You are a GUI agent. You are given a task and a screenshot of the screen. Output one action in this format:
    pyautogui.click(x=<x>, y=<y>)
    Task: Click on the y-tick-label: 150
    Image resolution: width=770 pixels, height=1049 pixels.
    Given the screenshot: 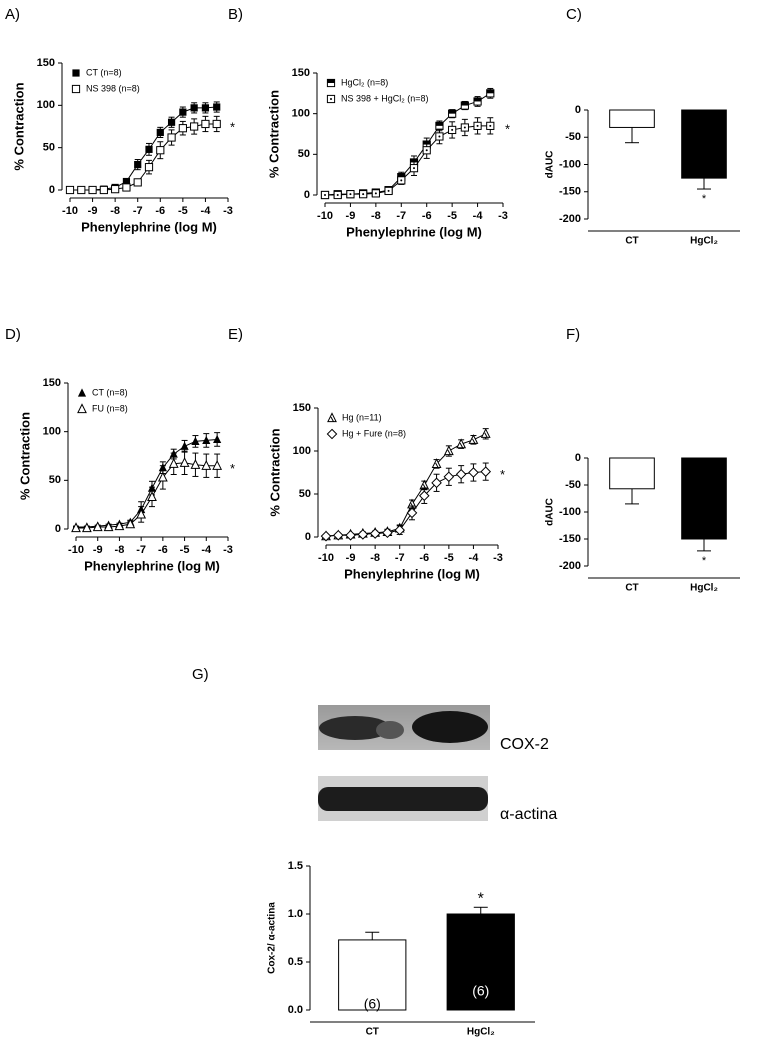 What is the action you would take?
    pyautogui.click(x=46, y=63)
    